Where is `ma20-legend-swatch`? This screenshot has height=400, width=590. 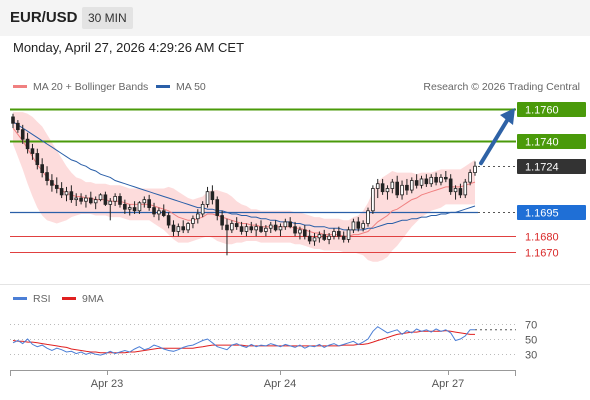 ma20-legend-swatch is located at coordinates (20, 86).